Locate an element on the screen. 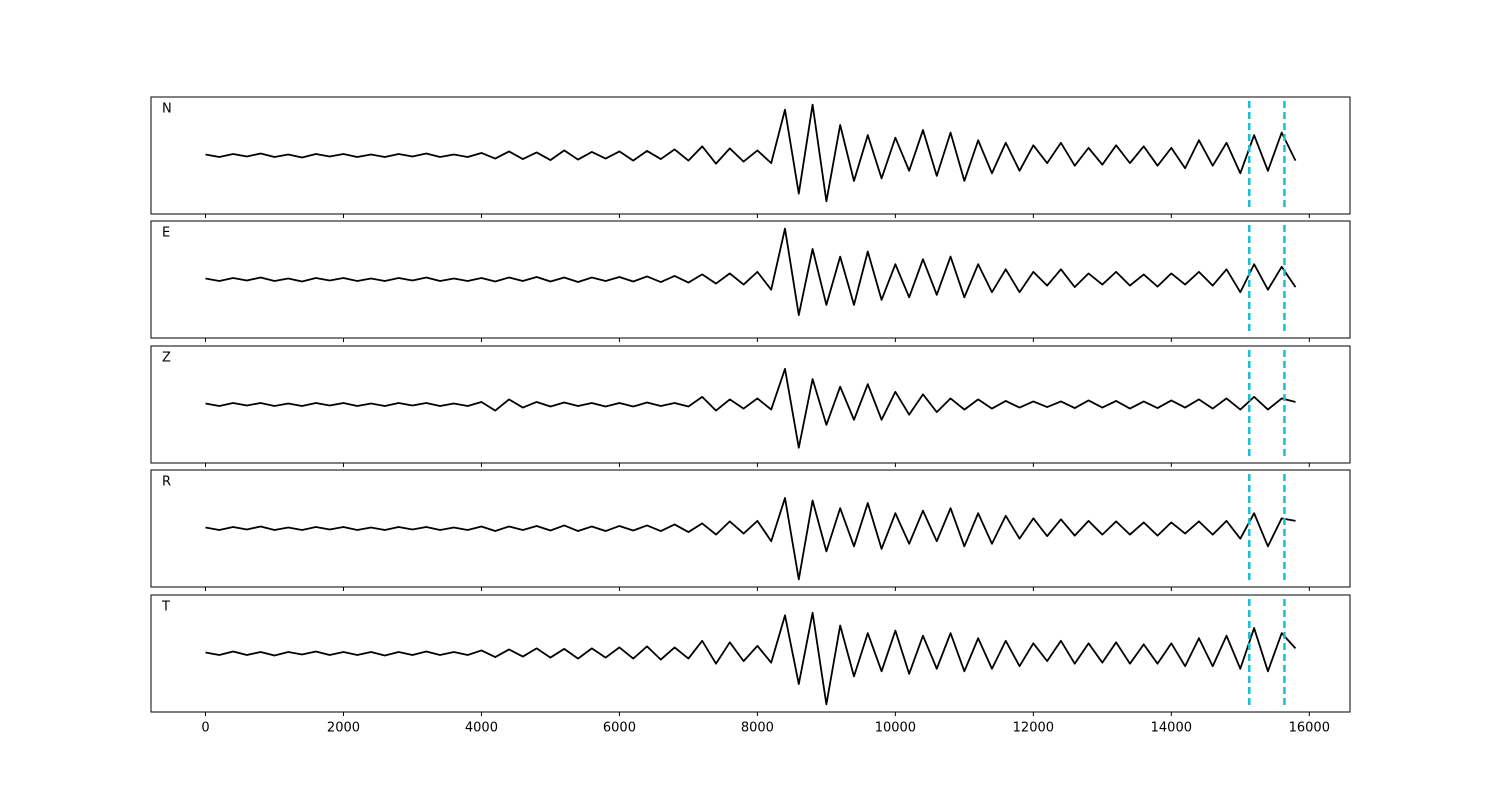  panel-label: N is located at coordinates (167, 109).